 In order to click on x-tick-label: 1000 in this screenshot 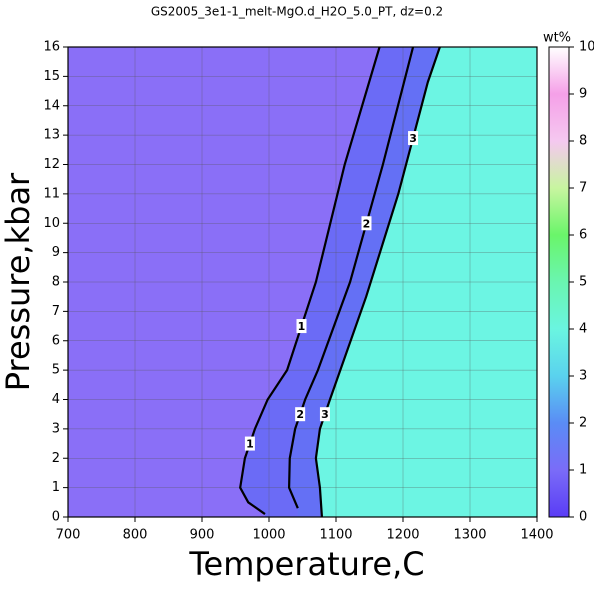, I will do `click(268, 535)`.